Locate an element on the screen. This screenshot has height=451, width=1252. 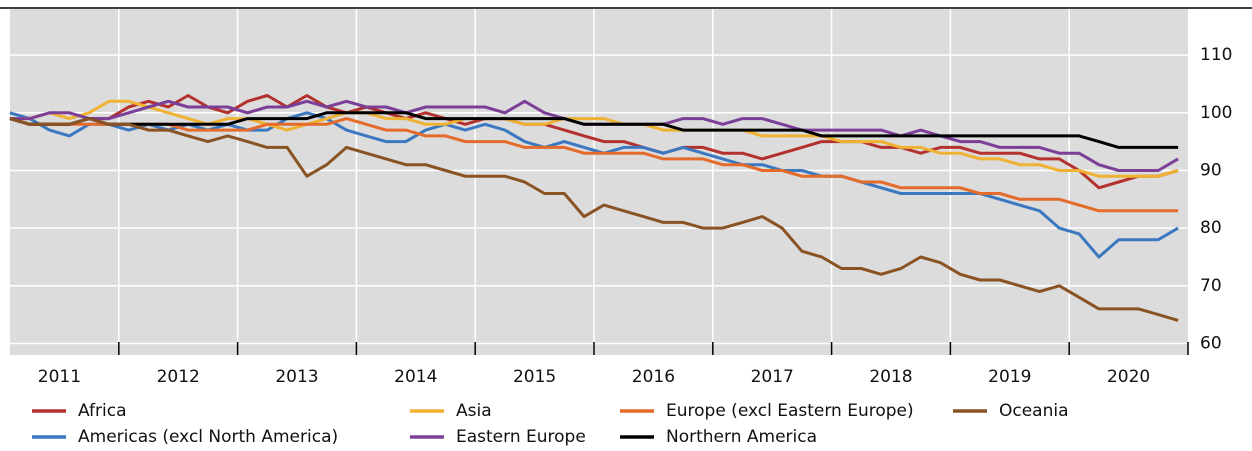
x-tick-label: 2018 is located at coordinates (890, 377).